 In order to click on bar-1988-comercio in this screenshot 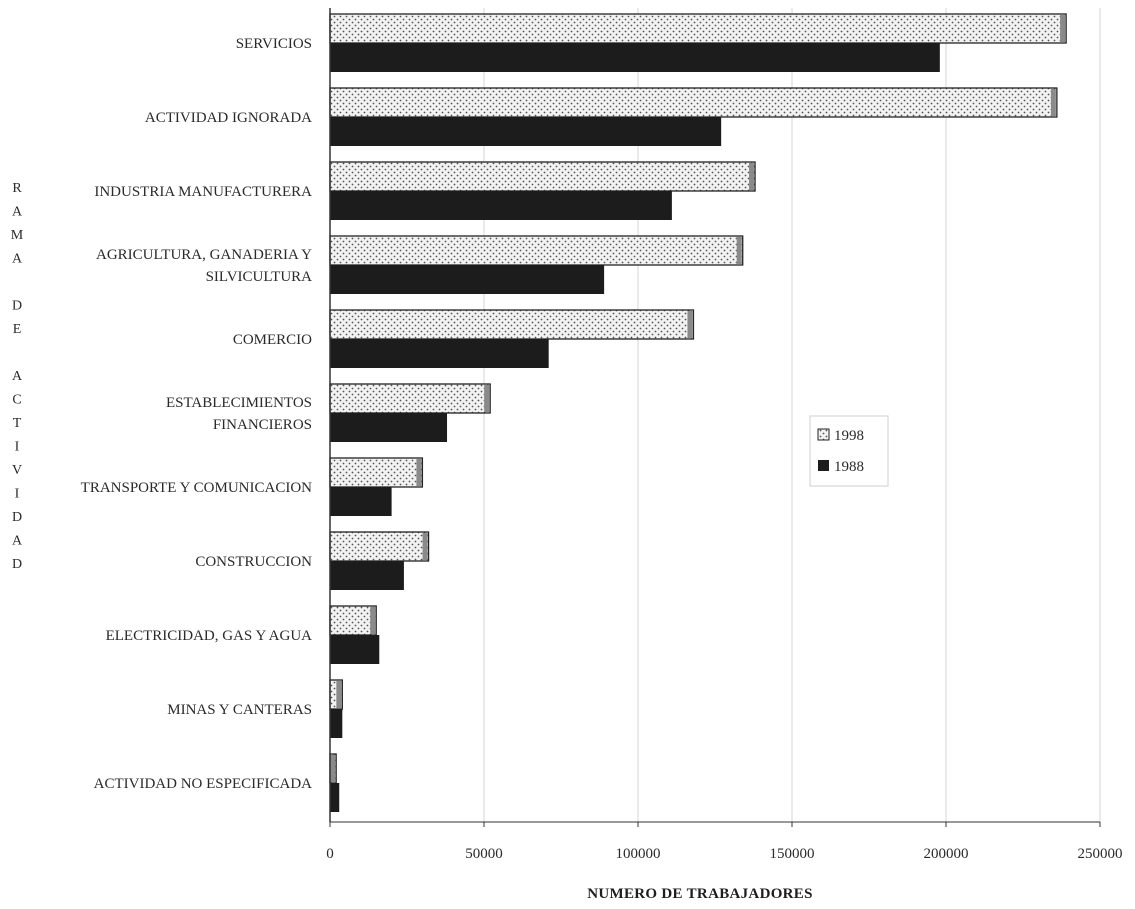, I will do `click(439, 353)`.